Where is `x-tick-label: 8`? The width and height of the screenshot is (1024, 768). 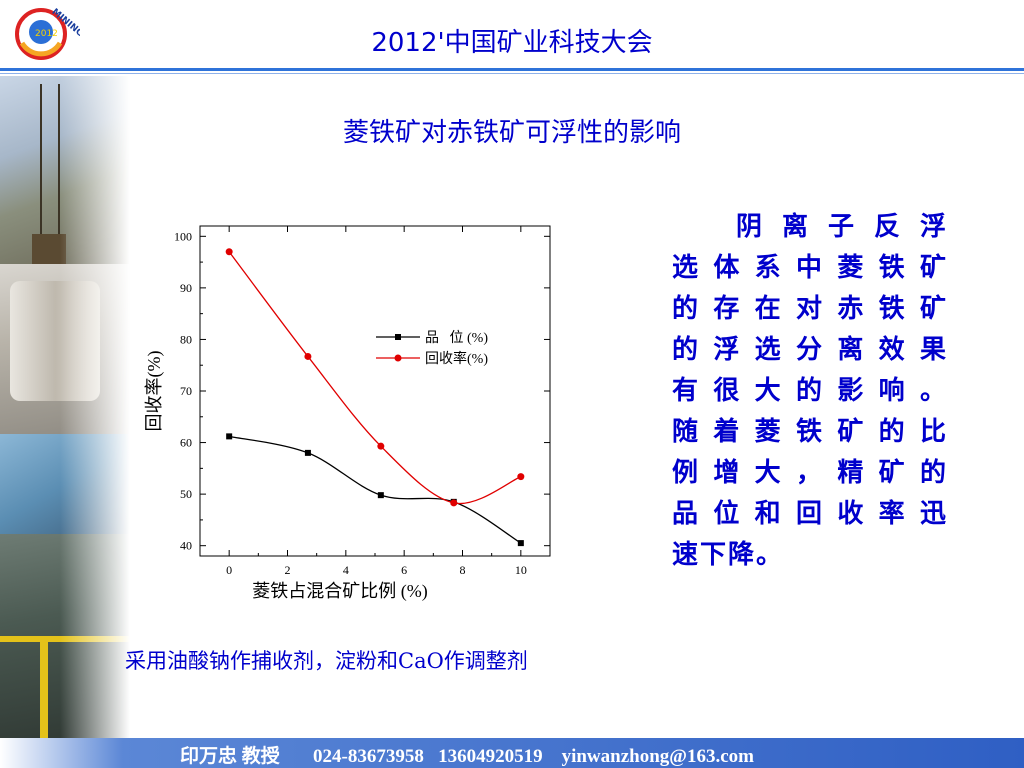
x-tick-label: 8 is located at coordinates (463, 570).